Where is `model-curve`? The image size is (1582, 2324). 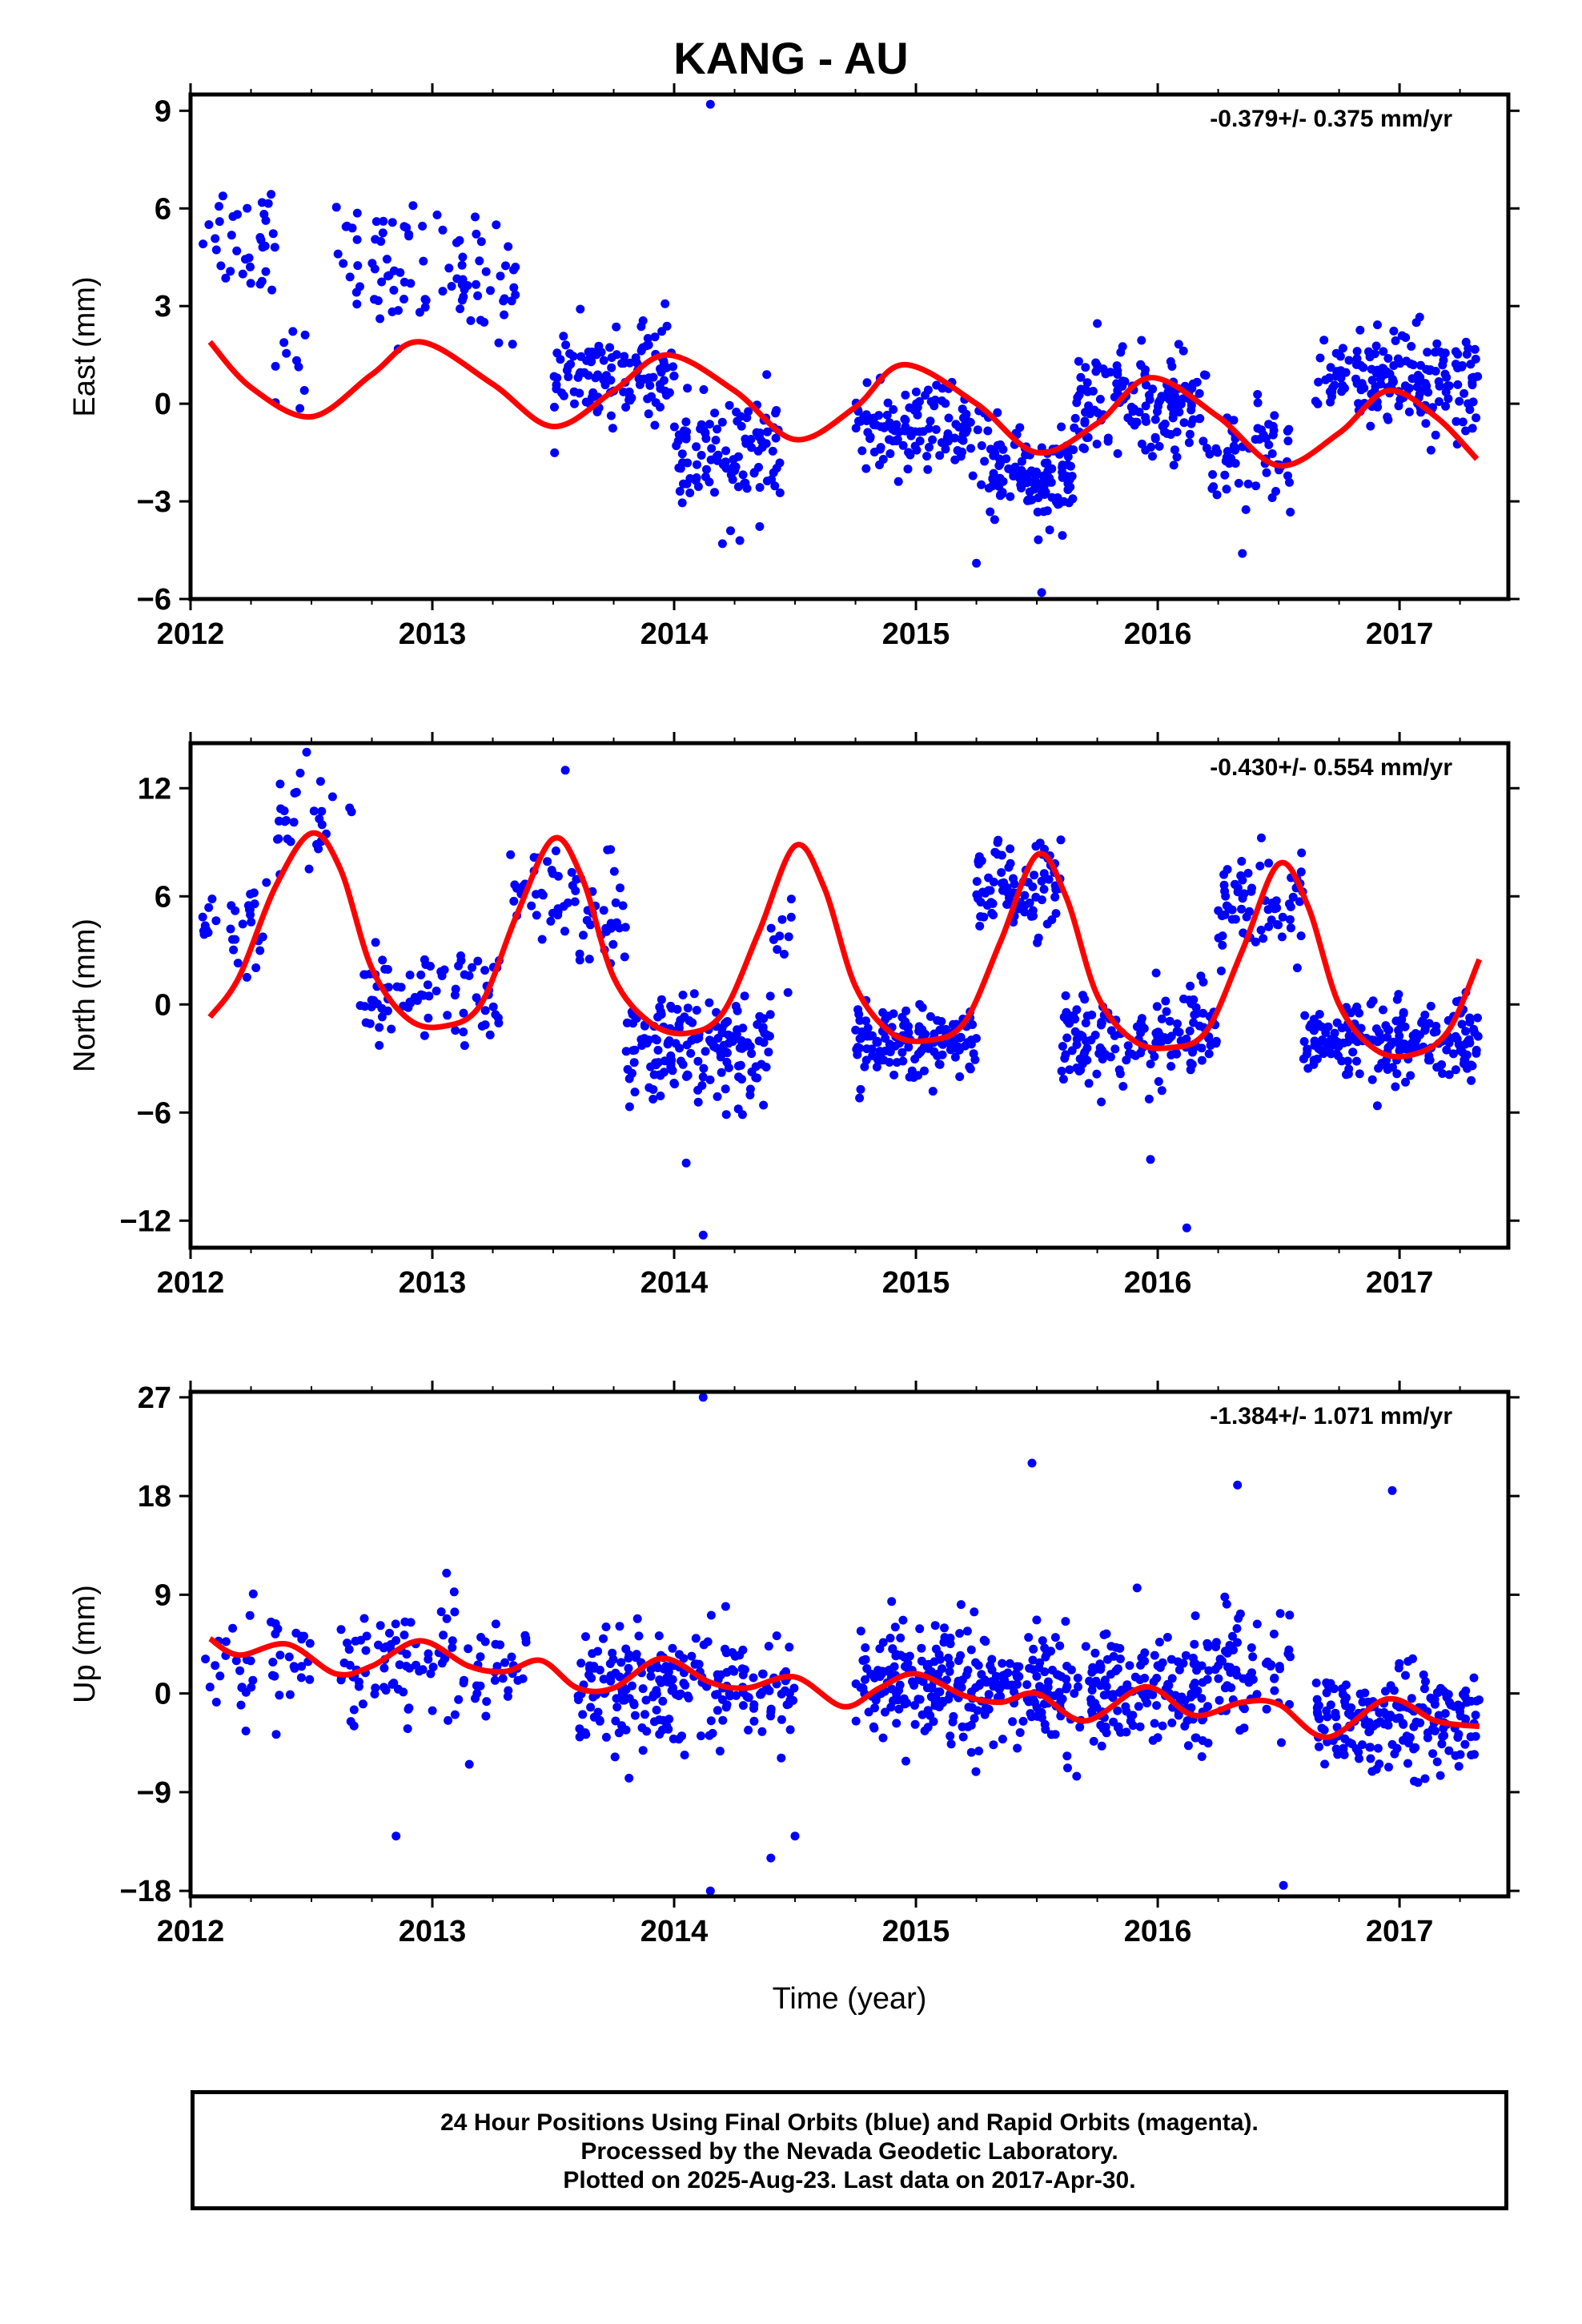 model-curve is located at coordinates (844, 403).